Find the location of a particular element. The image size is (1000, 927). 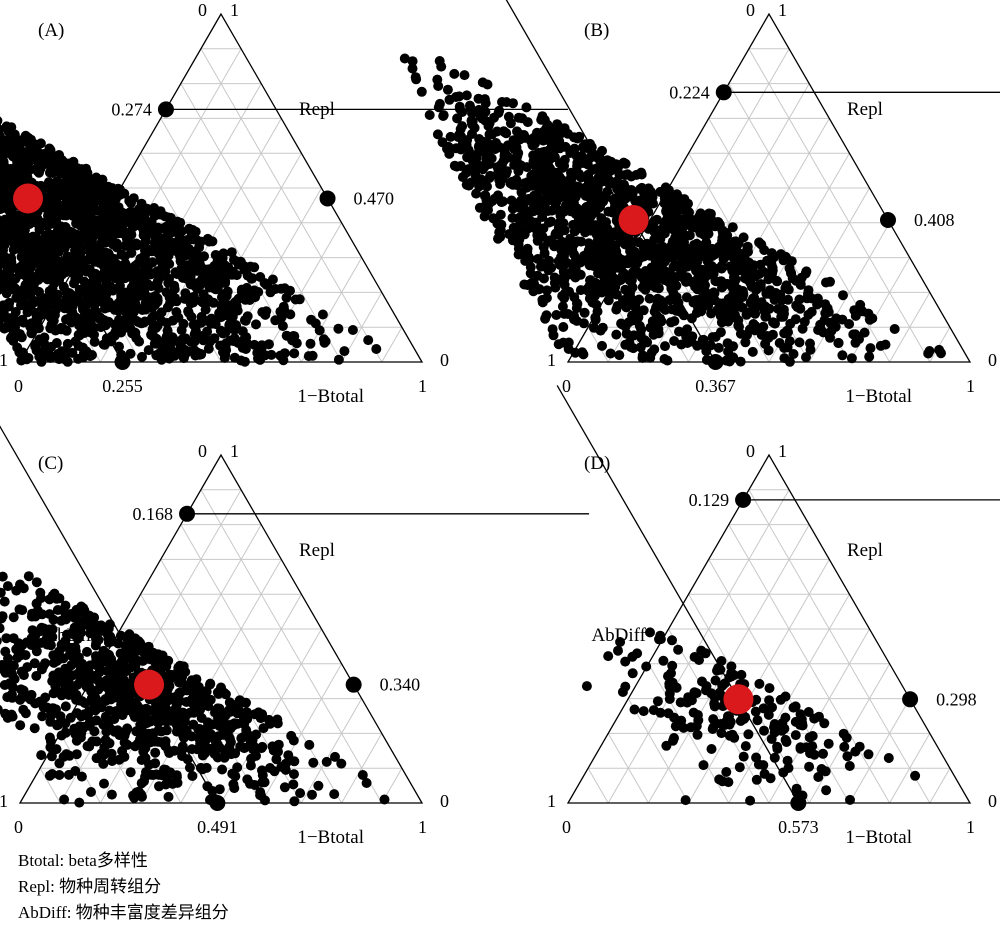

value-abdiff: 0.274 is located at coordinates (131, 109).